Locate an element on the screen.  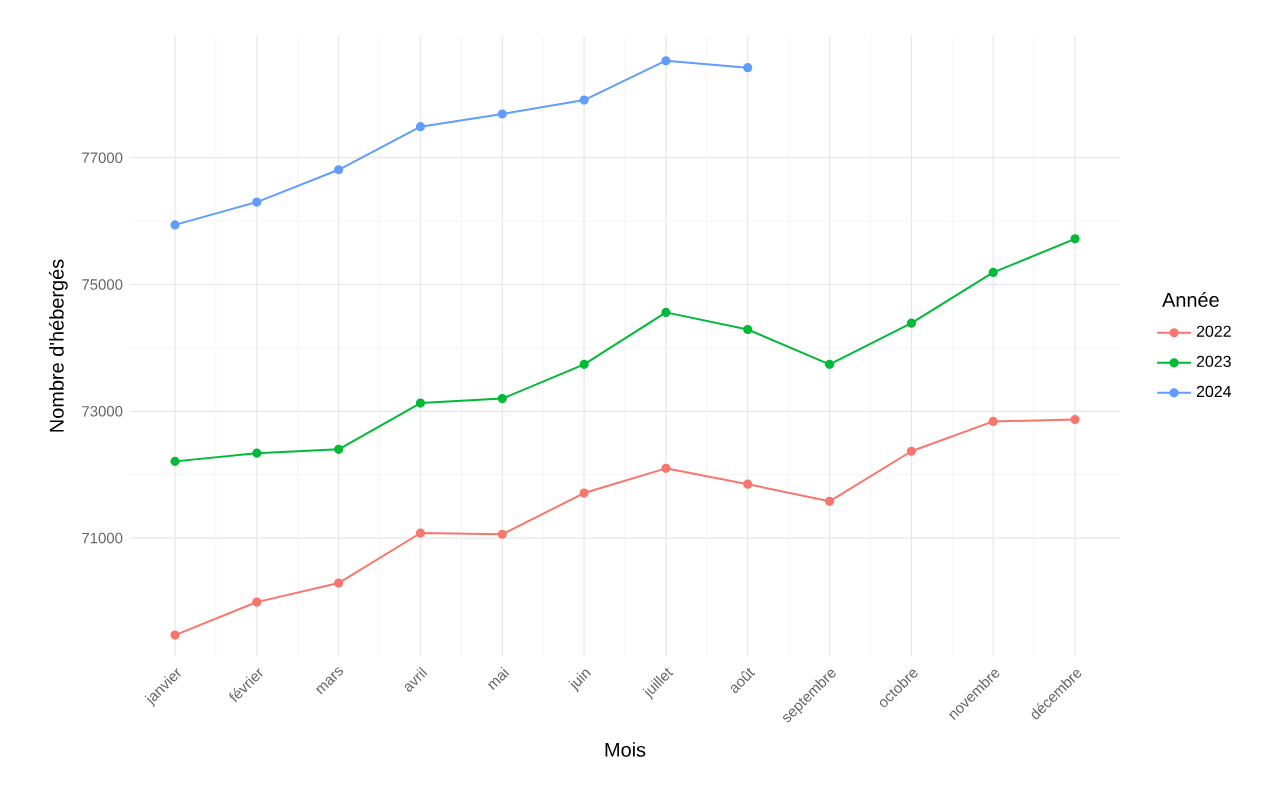
legend-label: 2022 is located at coordinates (1213, 331).